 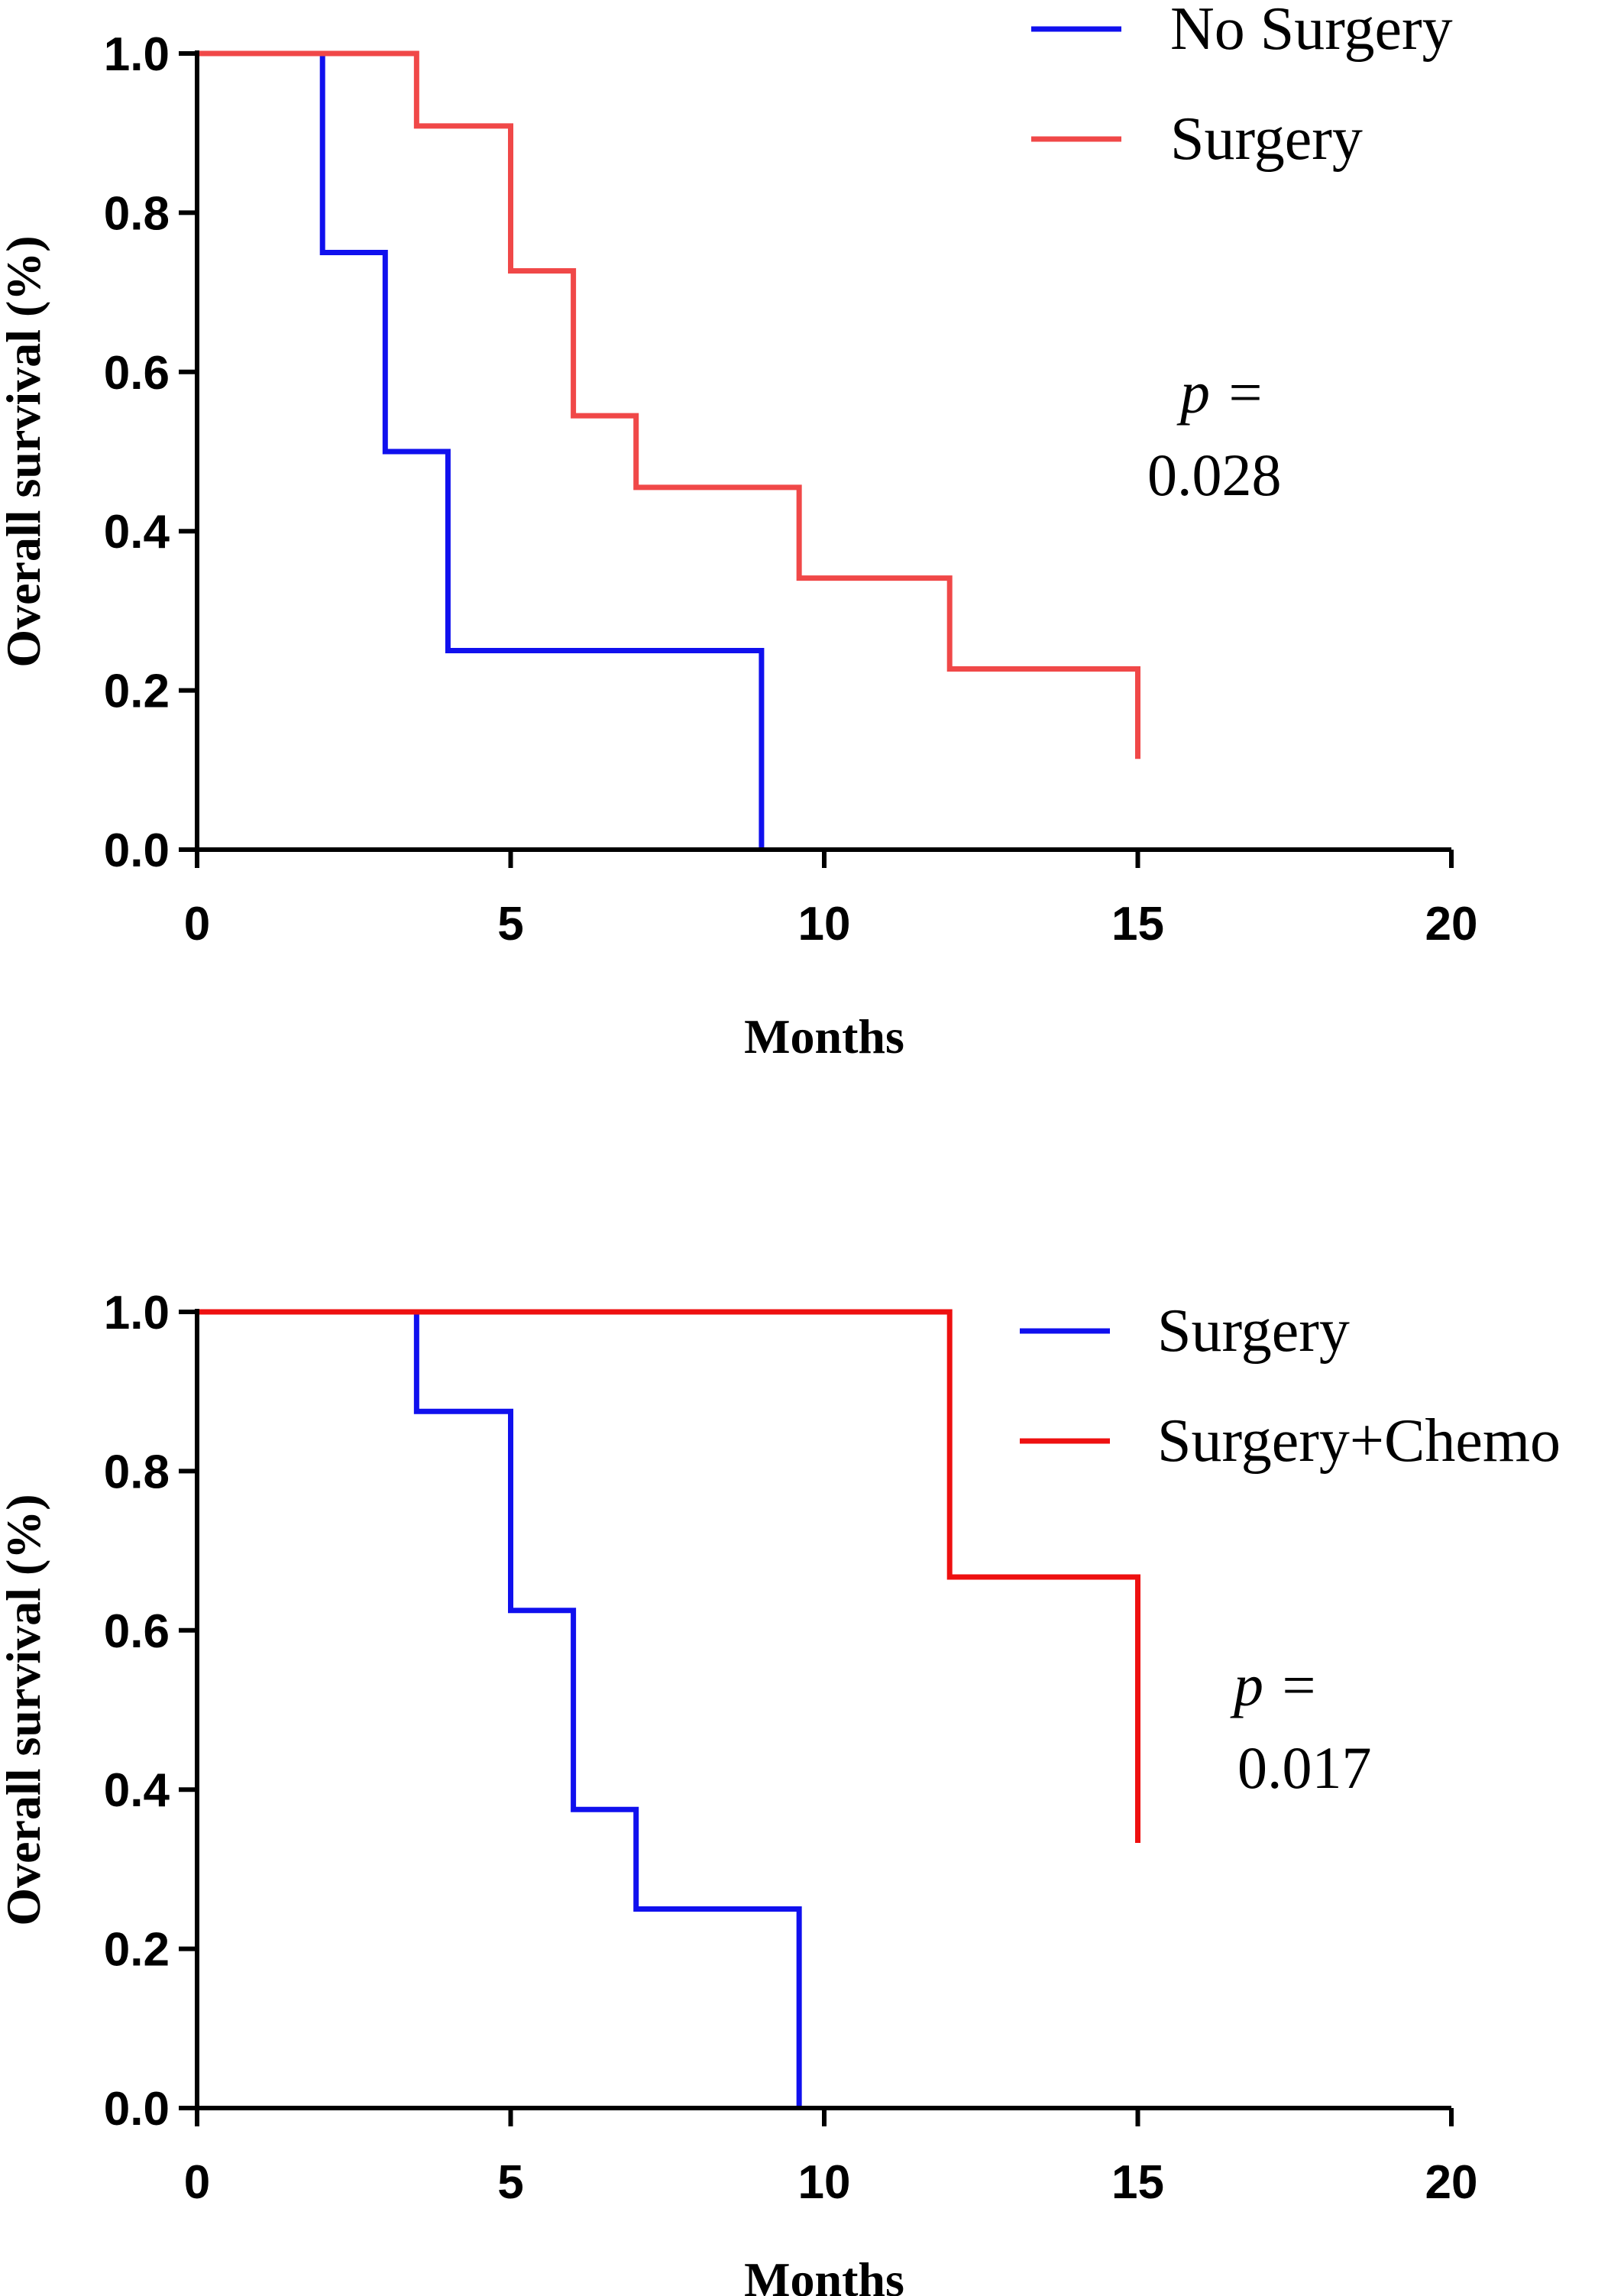 What do you see at coordinates (1359, 1441) in the screenshot?
I see `legend-label: Surgery+Chemo` at bounding box center [1359, 1441].